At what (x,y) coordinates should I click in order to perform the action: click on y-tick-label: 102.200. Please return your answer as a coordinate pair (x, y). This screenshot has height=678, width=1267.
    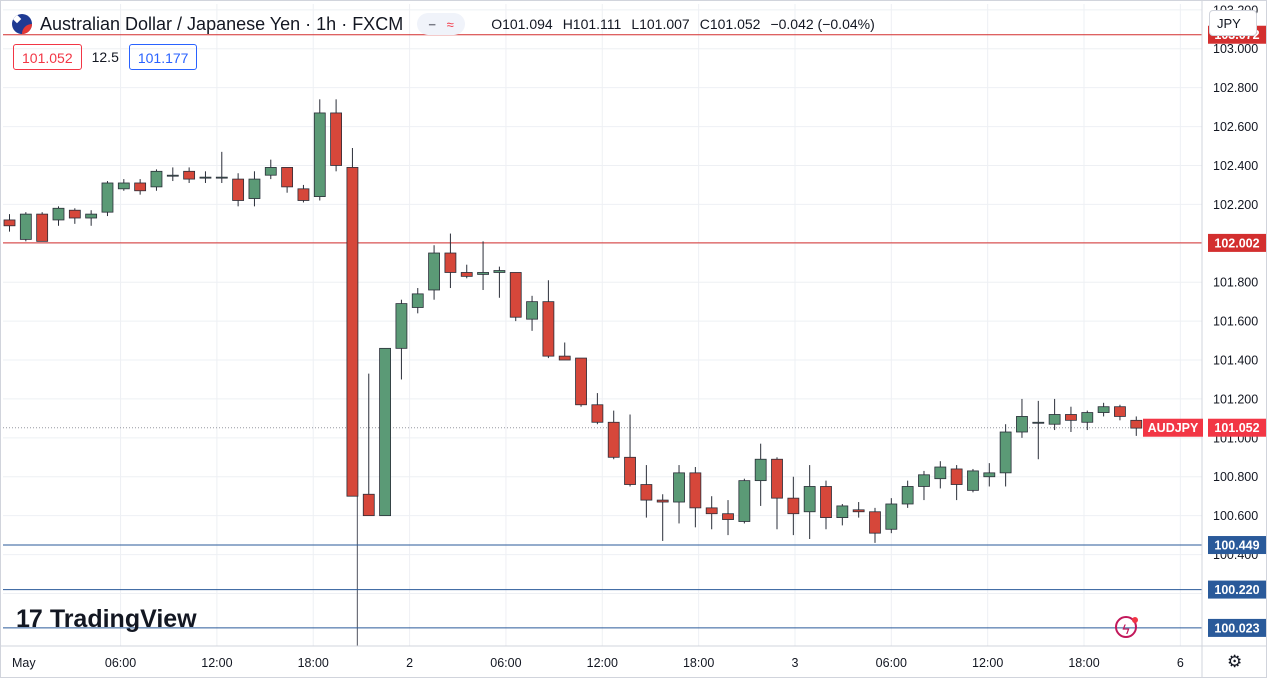
    Looking at the image, I should click on (1235, 205).